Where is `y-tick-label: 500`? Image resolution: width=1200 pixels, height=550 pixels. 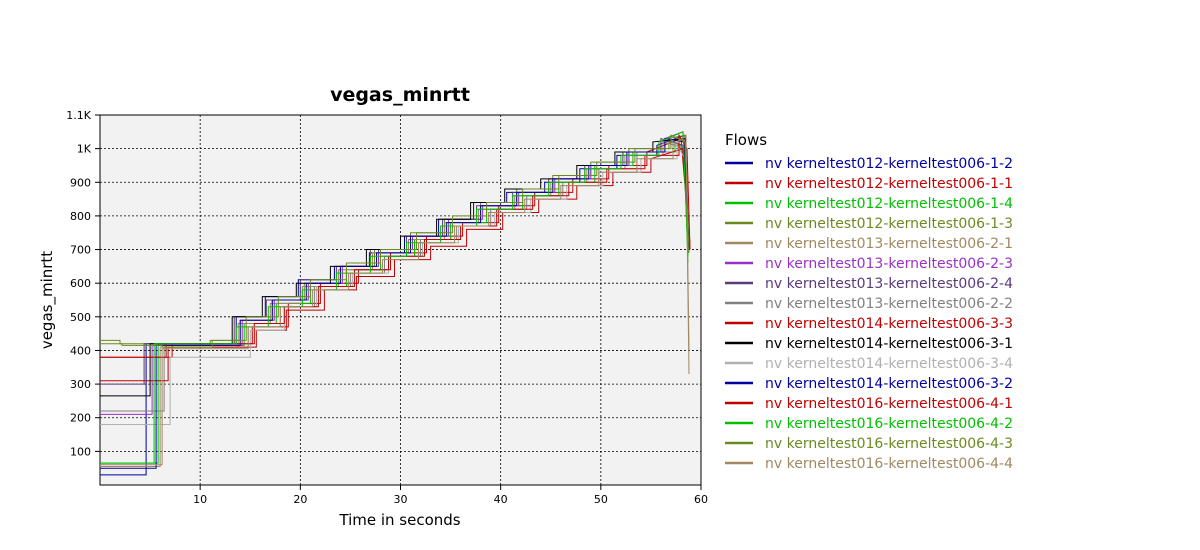 y-tick-label: 500 is located at coordinates (80, 317).